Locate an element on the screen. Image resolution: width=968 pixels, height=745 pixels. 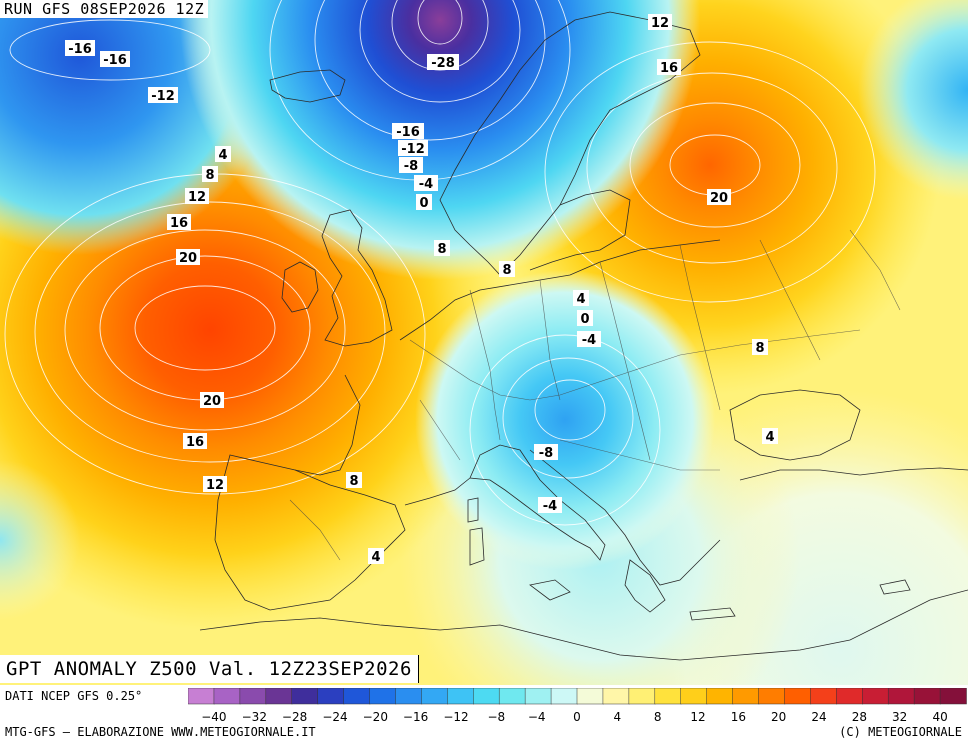
colorbar-tick-label: −16 is located at coordinates (415, 717).